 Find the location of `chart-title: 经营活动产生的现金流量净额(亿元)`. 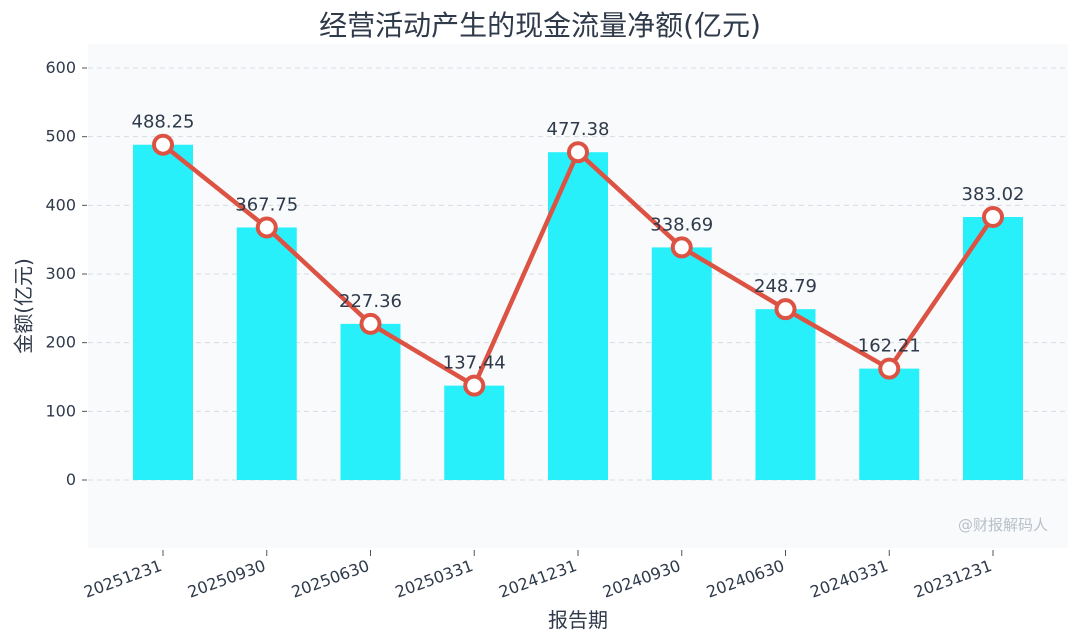

chart-title: 经营活动产生的现金流量净额(亿元) is located at coordinates (540, 25).